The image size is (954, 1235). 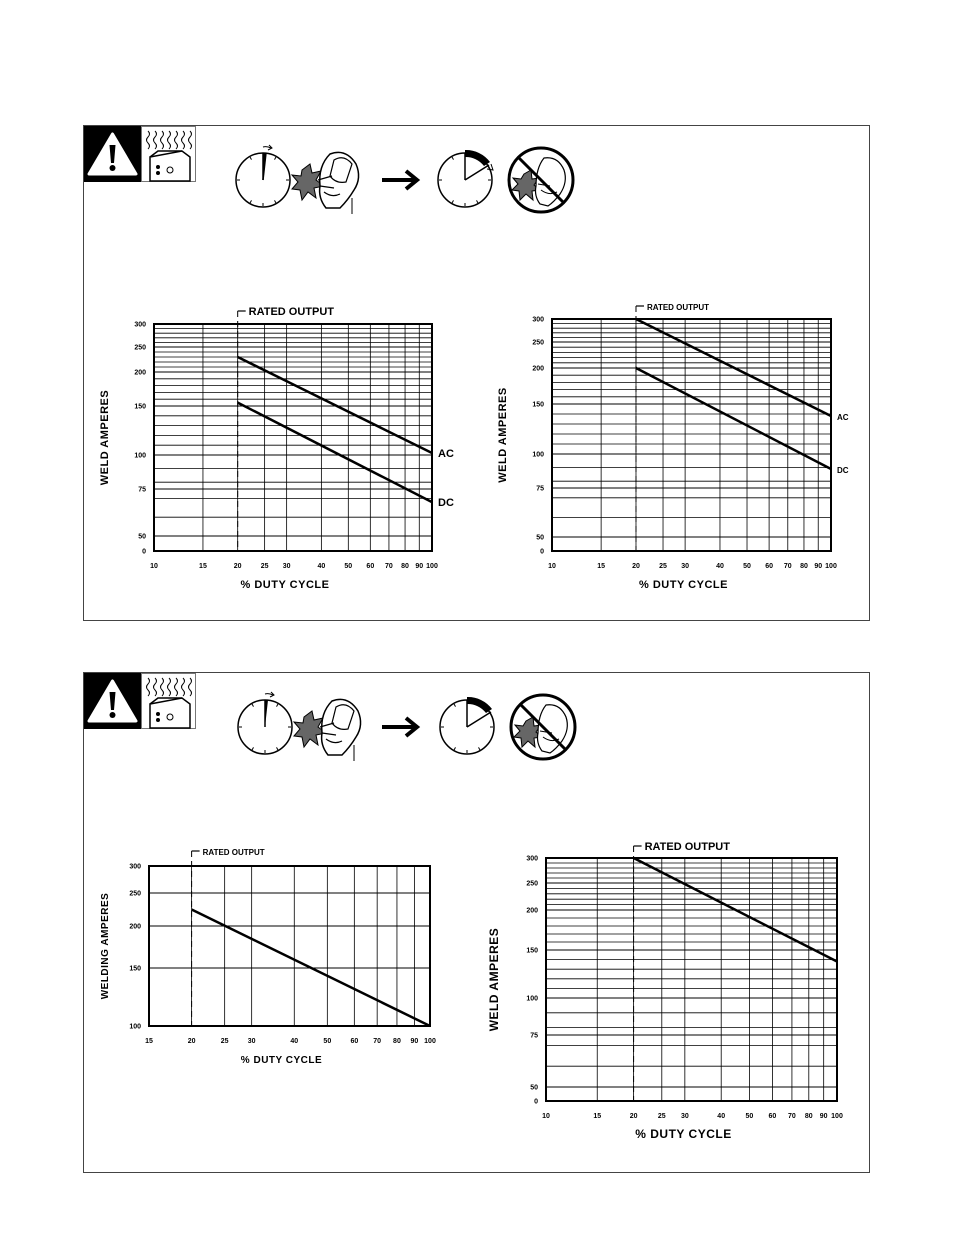 I want to click on series-label-ac: AC, so click(x=843, y=417).